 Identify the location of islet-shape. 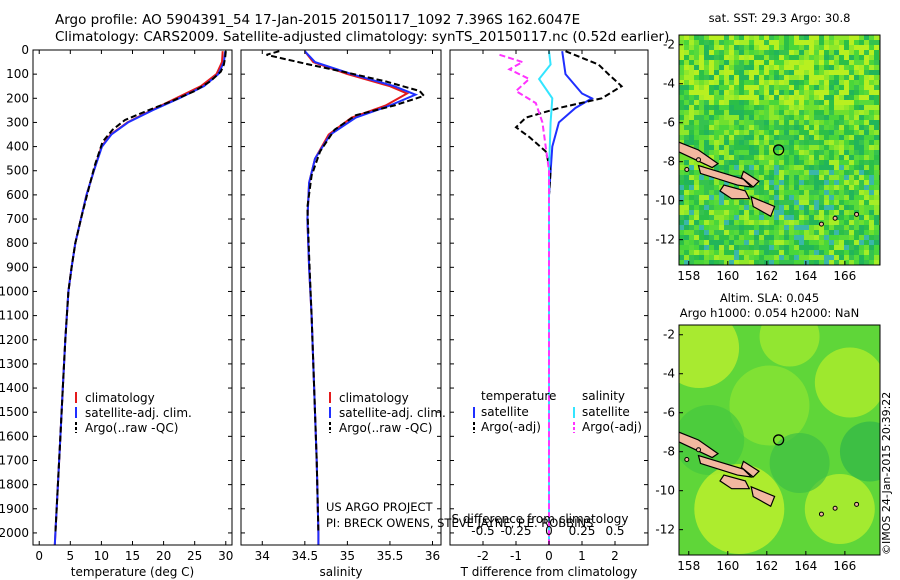
(821, 224).